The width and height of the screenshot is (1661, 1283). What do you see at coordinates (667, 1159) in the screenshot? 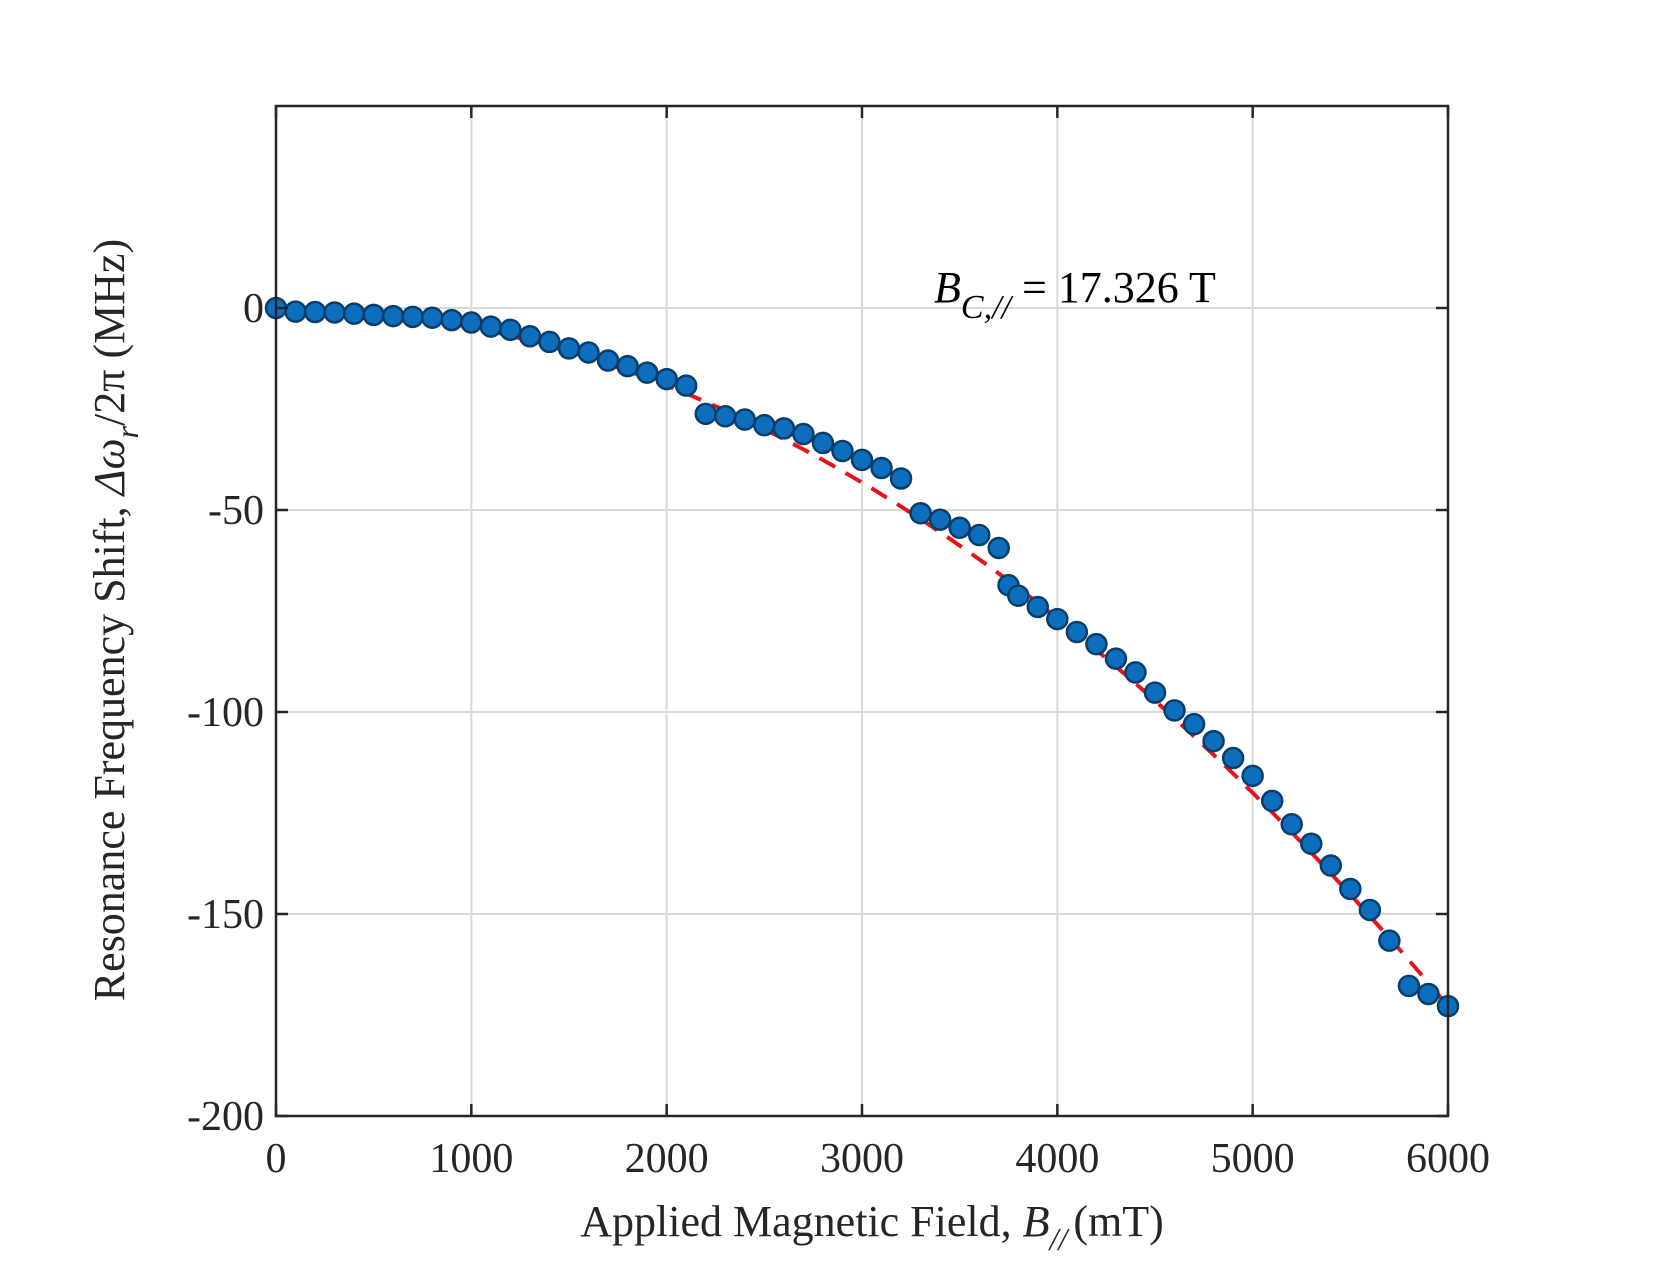
I see `x-tick-label: 2000` at bounding box center [667, 1159].